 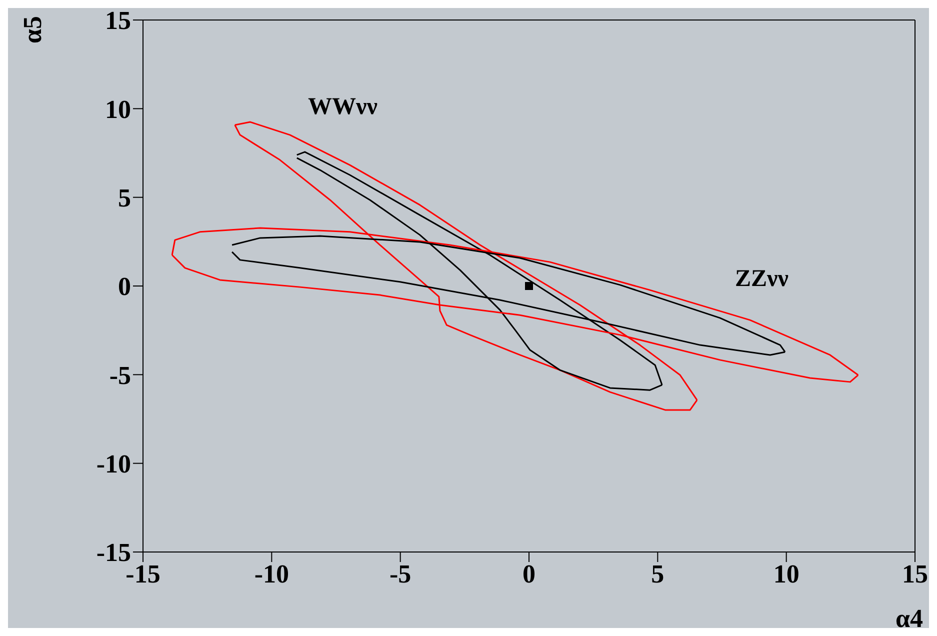 What do you see at coordinates (113, 553) in the screenshot?
I see `y-tick-label: -15` at bounding box center [113, 553].